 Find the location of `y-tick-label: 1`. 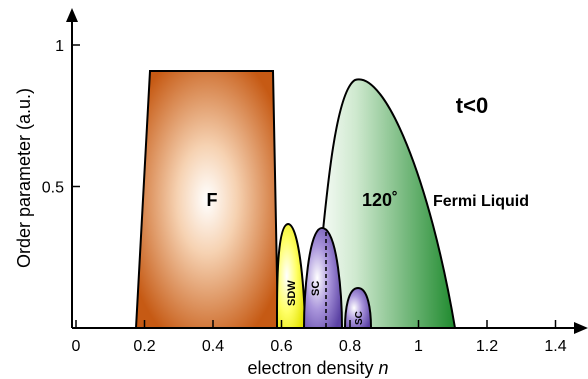

y-tick-label: 1 is located at coordinates (59, 46).